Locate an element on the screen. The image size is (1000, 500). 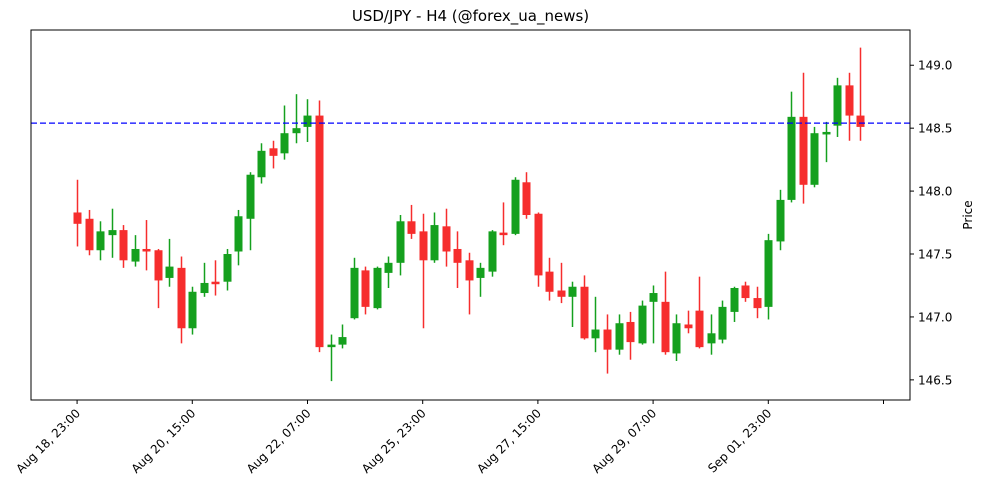
x-tick-label: Aug 20, 15:00 is located at coordinates (164, 441).